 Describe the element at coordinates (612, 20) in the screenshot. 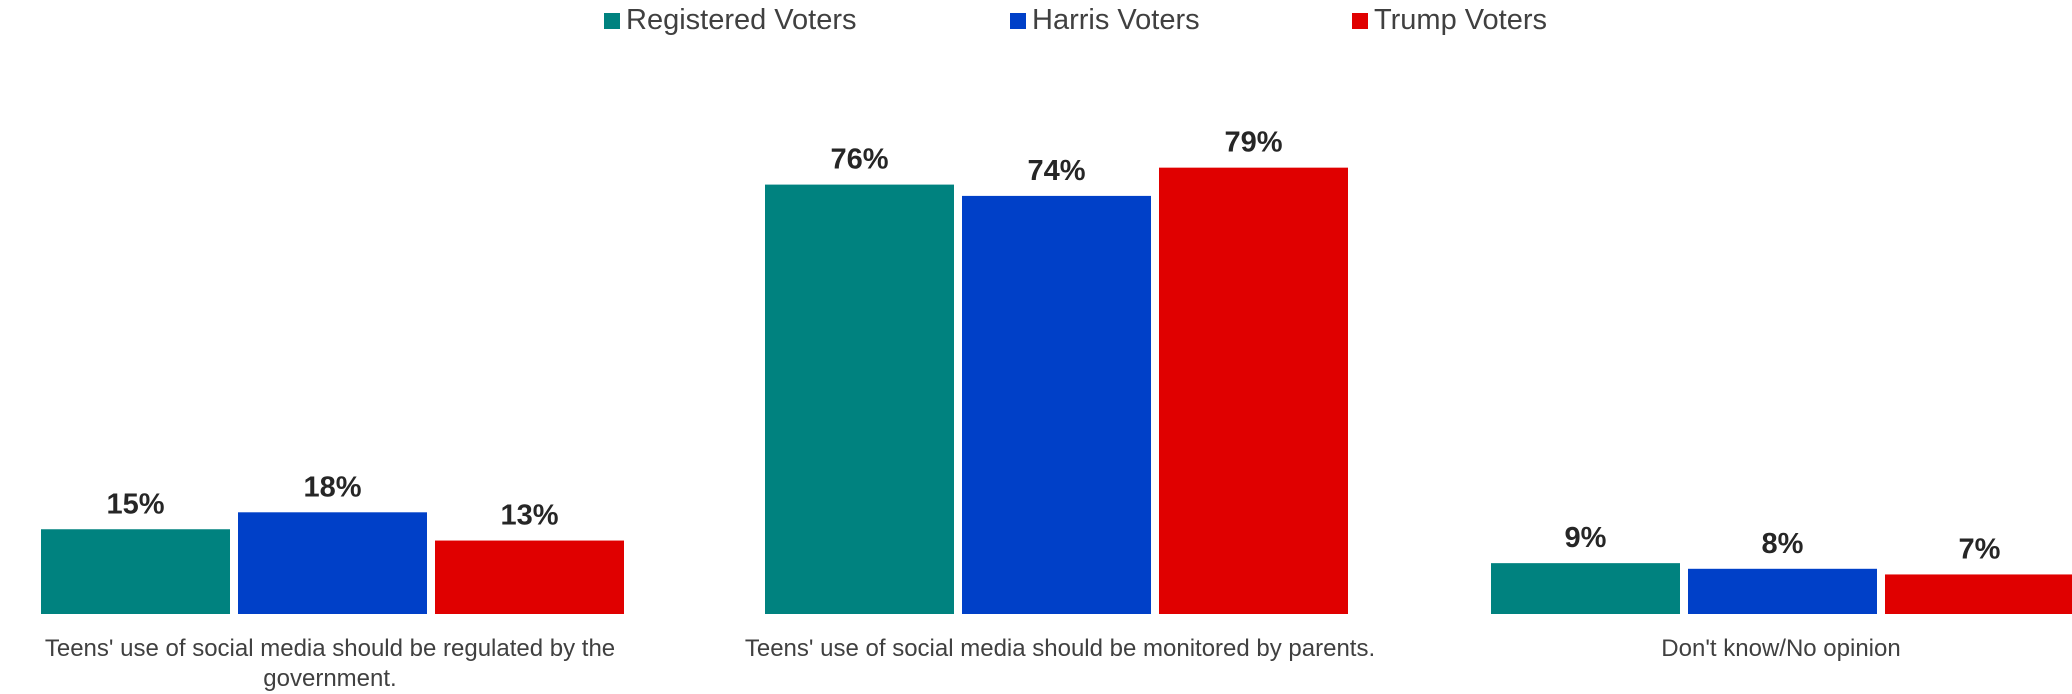

I see `legend-swatch-registered` at that location.